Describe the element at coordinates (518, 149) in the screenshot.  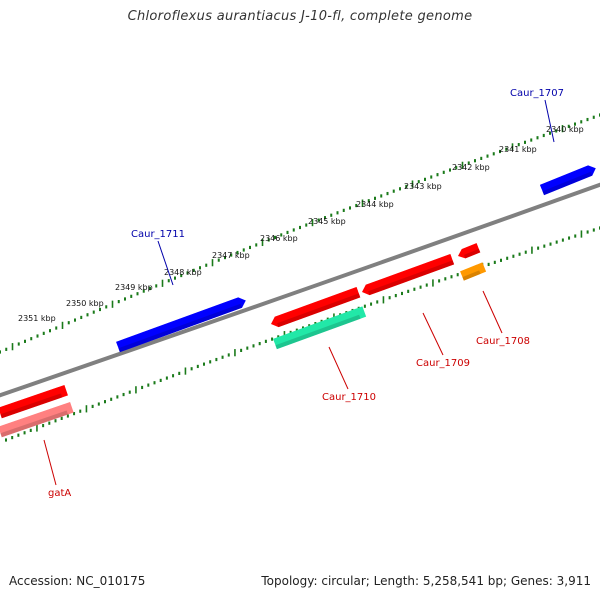
I see `scale-label: 2341 kbp` at that location.